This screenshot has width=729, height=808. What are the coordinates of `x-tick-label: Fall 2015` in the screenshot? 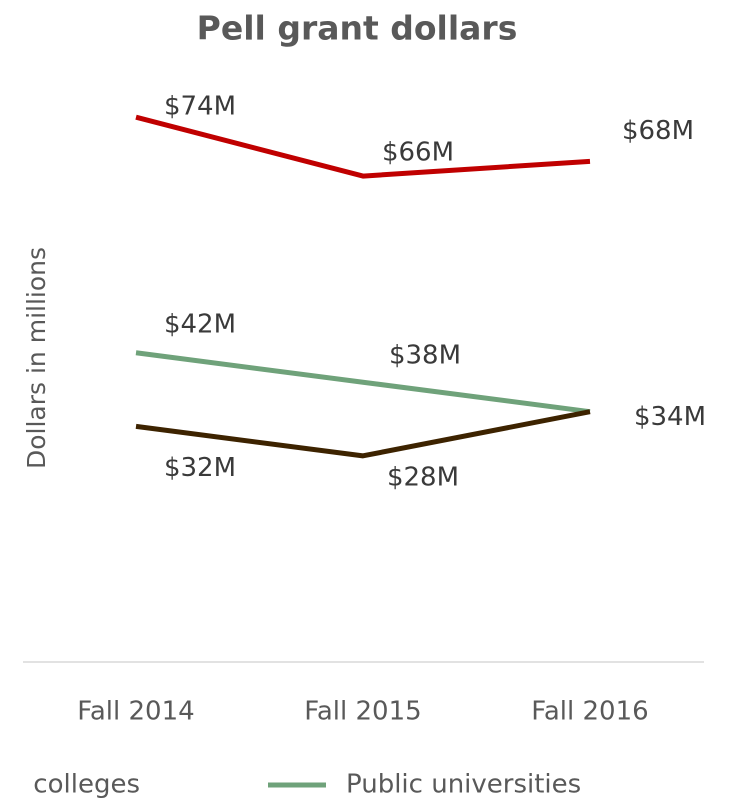 It's located at (362, 712).